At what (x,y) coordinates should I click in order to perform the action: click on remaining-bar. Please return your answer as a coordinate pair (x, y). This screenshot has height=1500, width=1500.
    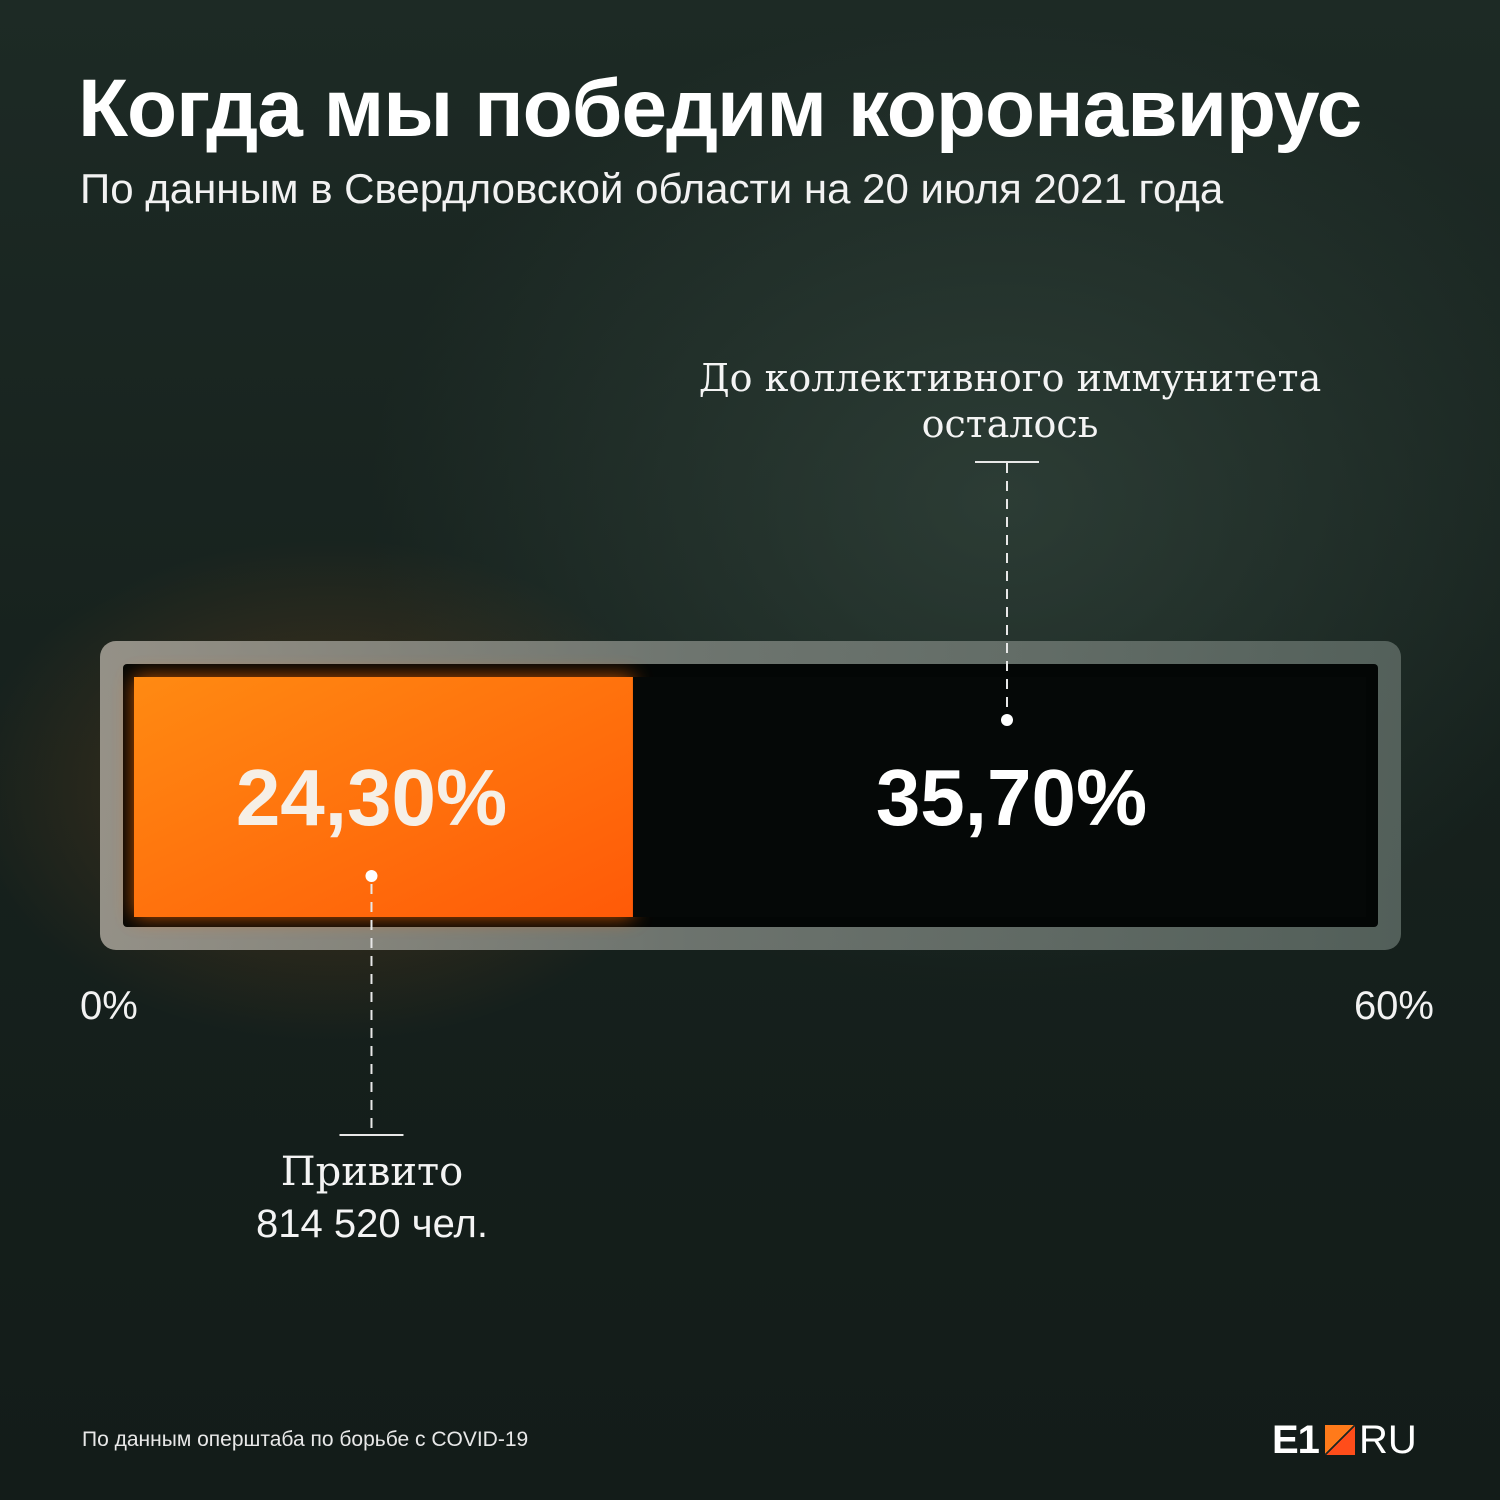
    Looking at the image, I should click on (999, 797).